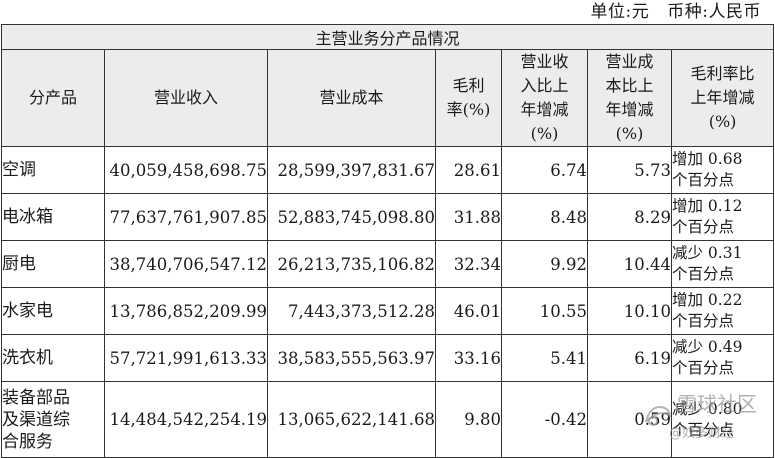 This screenshot has width=775, height=458. I want to click on cost-cell: 26,213,735,106.82, so click(351, 264).